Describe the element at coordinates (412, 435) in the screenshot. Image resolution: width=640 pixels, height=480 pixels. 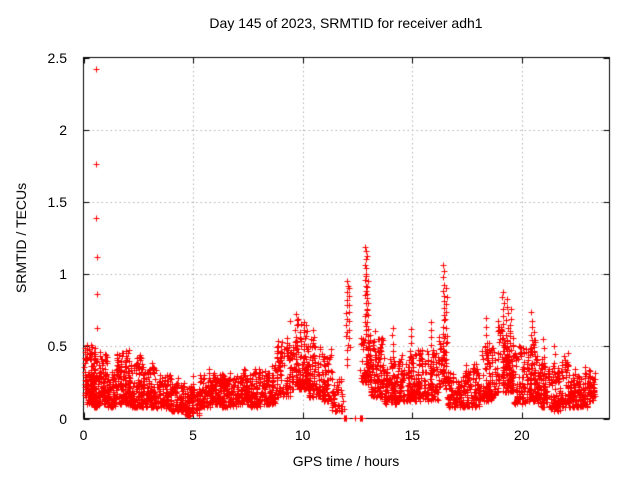
I see `x-tick-label: 15` at that location.